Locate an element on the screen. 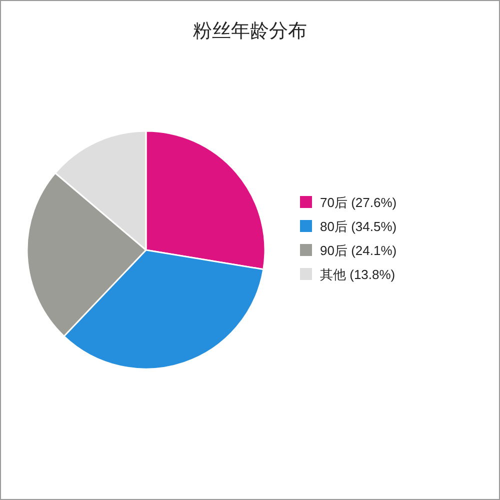 The height and width of the screenshot is (500, 500). chart-title: 粉丝年龄分布 is located at coordinates (250, 31).